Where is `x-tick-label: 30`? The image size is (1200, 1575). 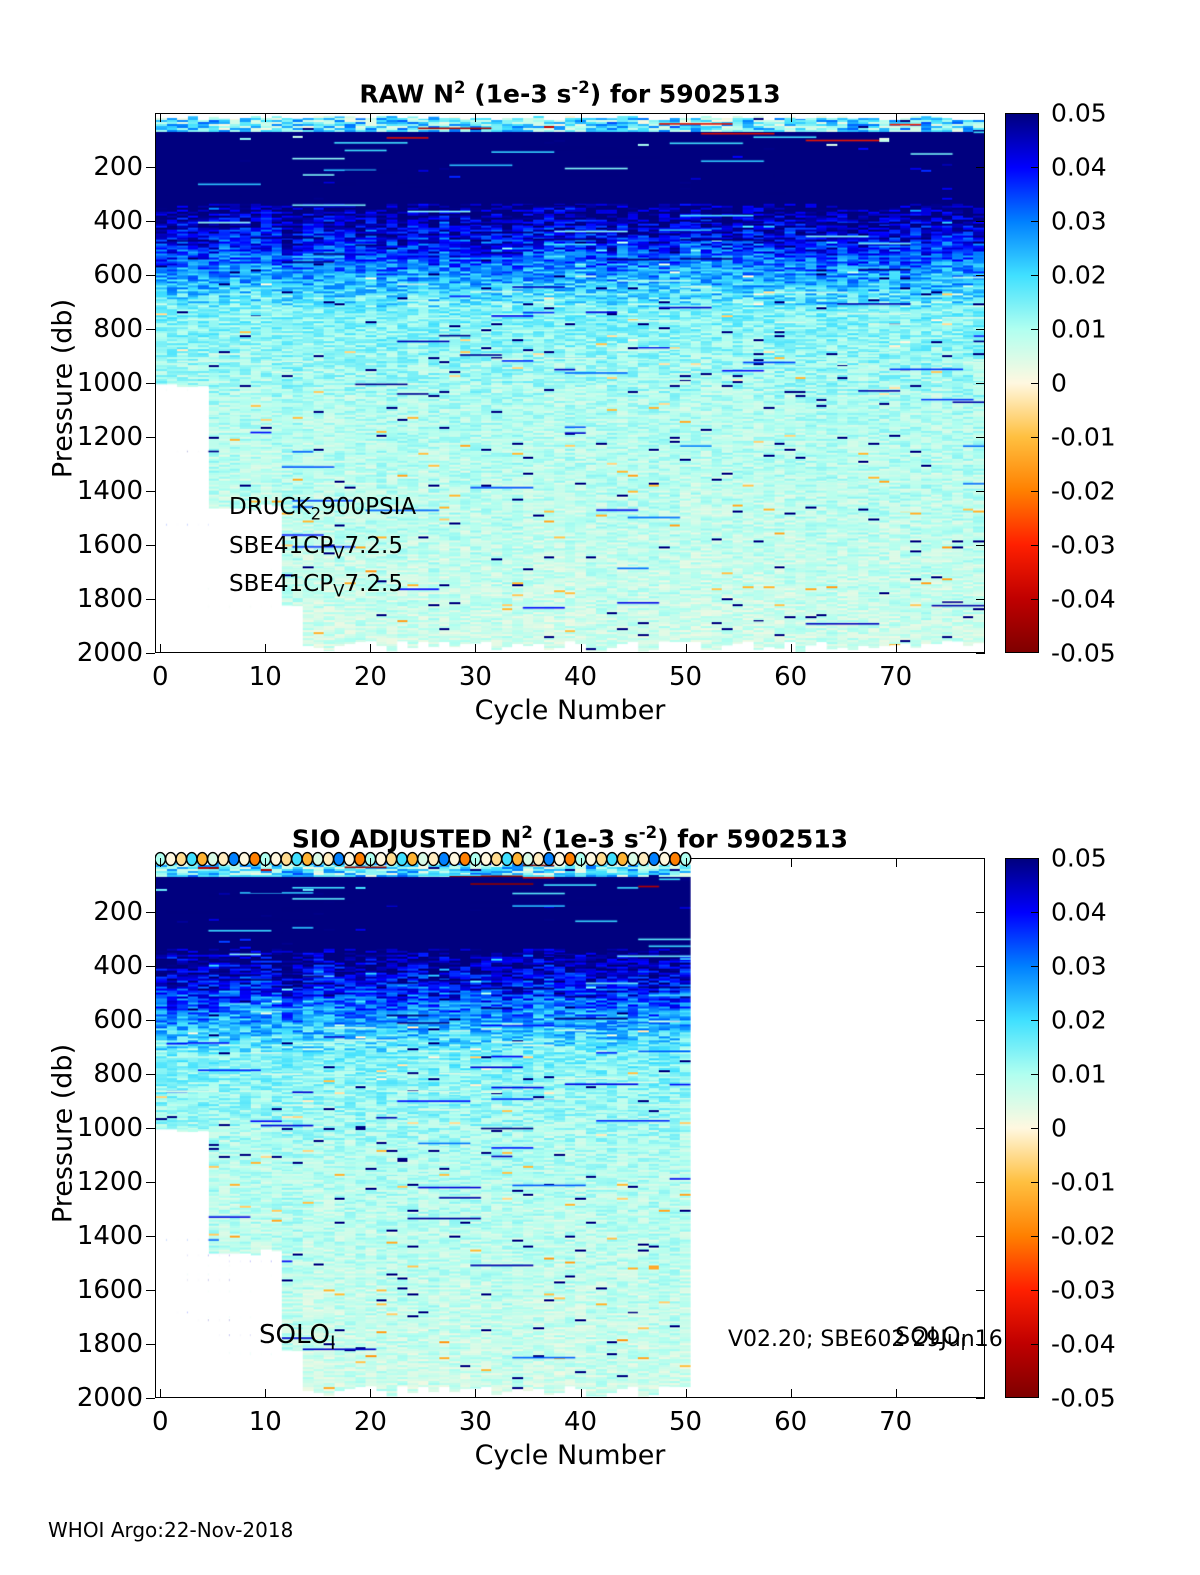
x-tick-label: 30 is located at coordinates (475, 1422).